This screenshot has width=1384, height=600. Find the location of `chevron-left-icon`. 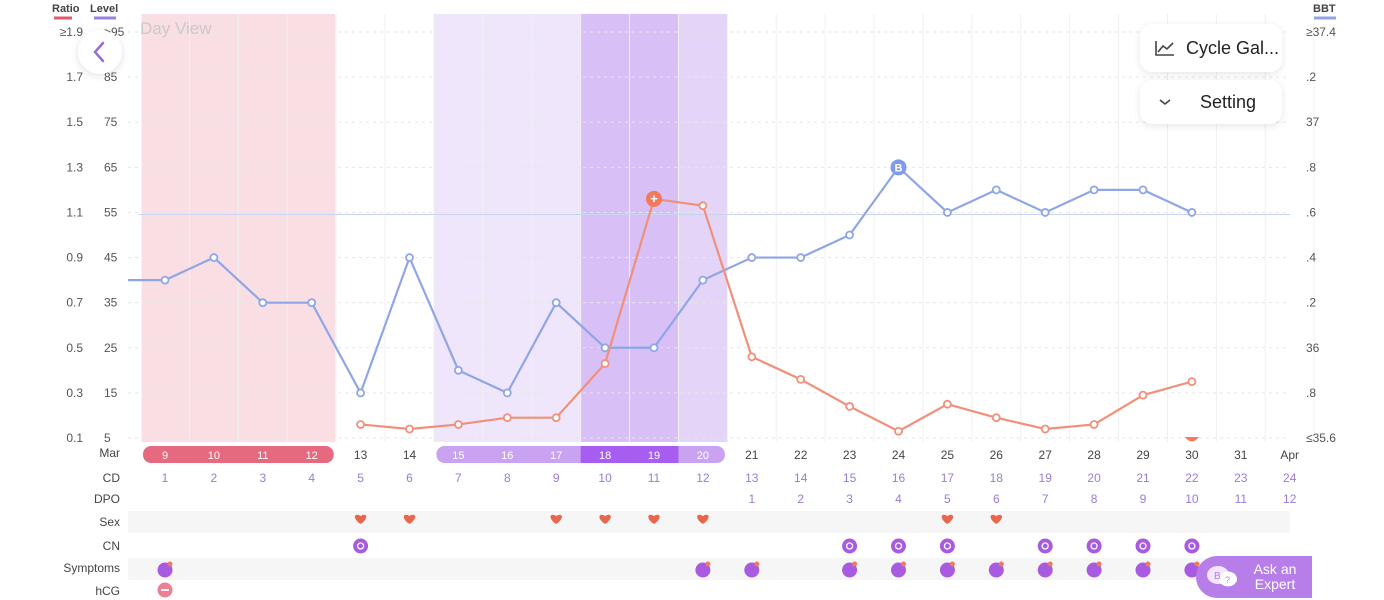

chevron-left-icon is located at coordinates (99, 52).